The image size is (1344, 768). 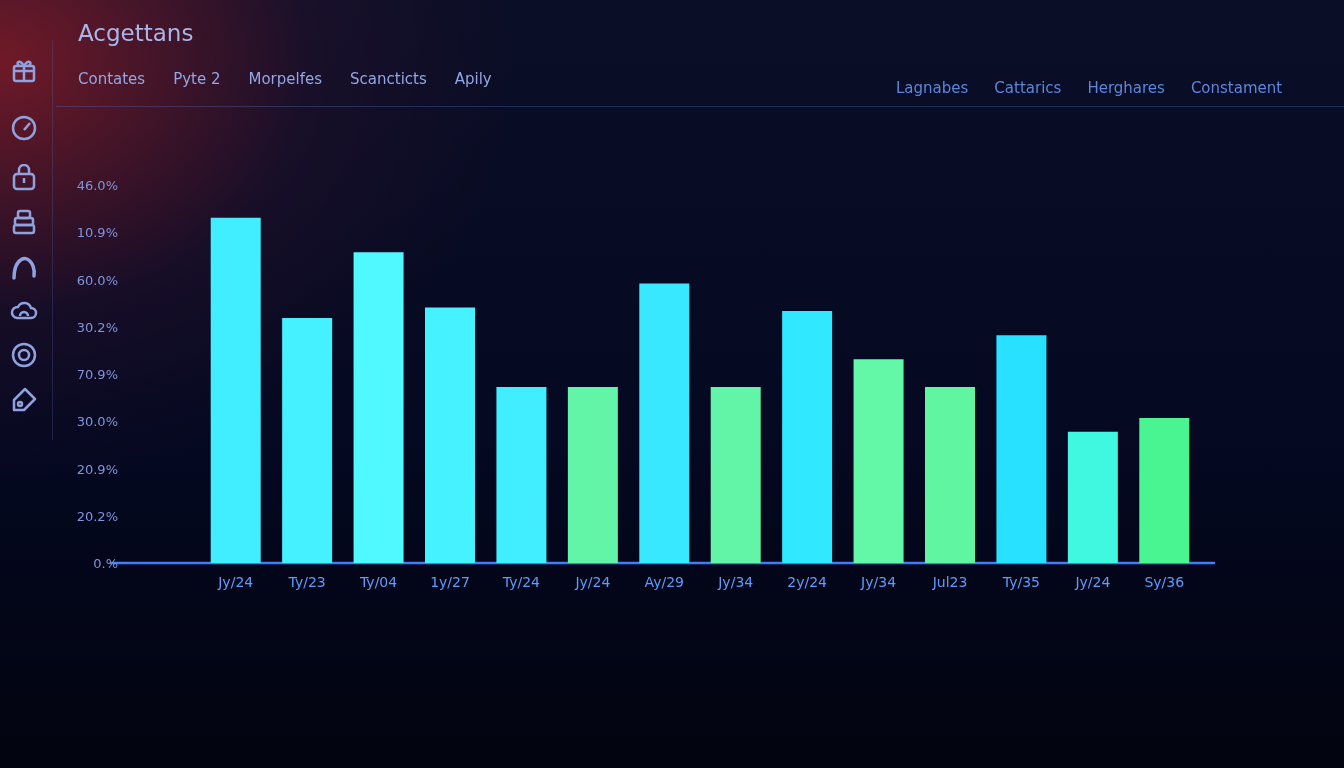 What do you see at coordinates (1021, 582) in the screenshot?
I see `x-tick-label: Ty/35` at bounding box center [1021, 582].